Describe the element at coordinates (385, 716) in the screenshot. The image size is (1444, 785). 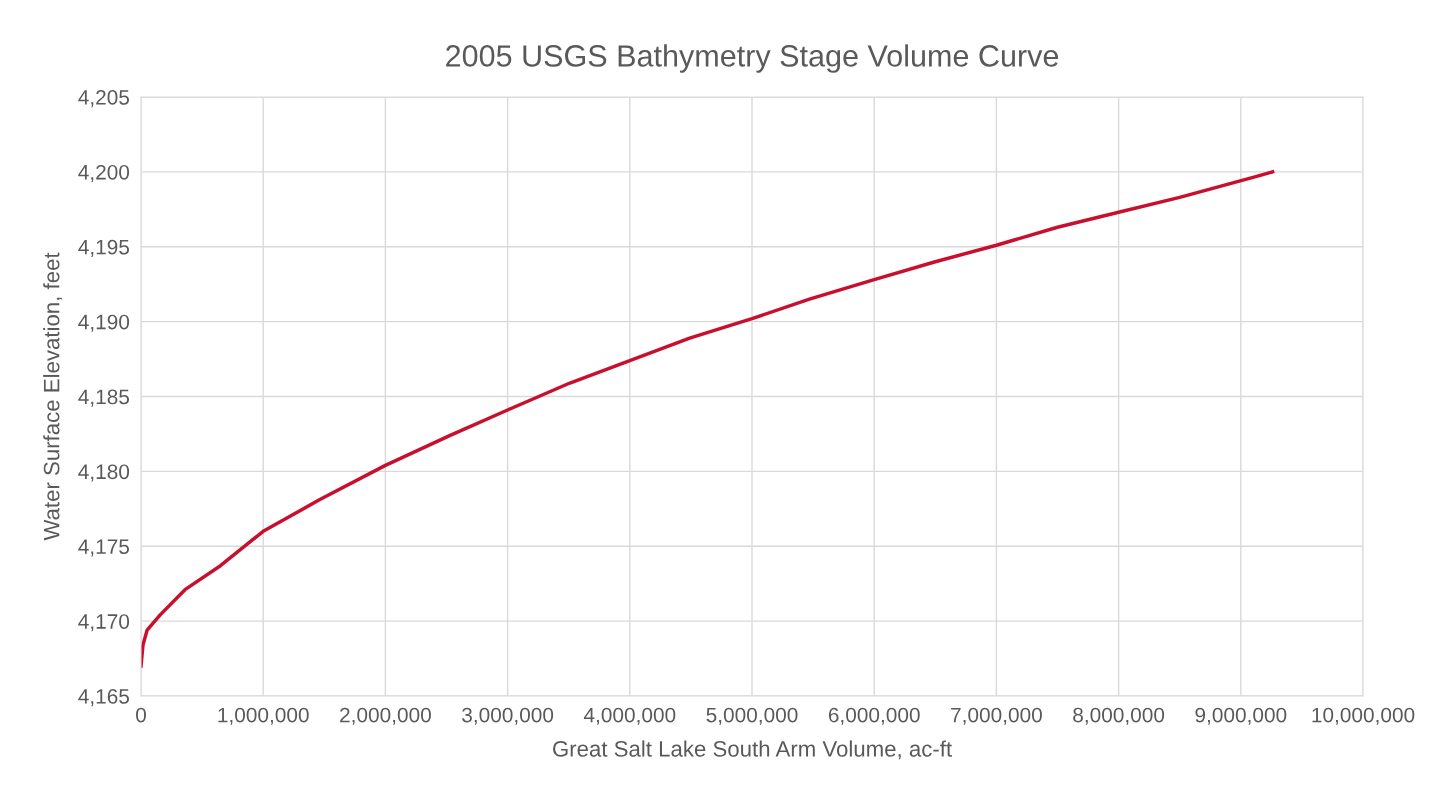
I see `x-tick-label: 2,000,000` at that location.